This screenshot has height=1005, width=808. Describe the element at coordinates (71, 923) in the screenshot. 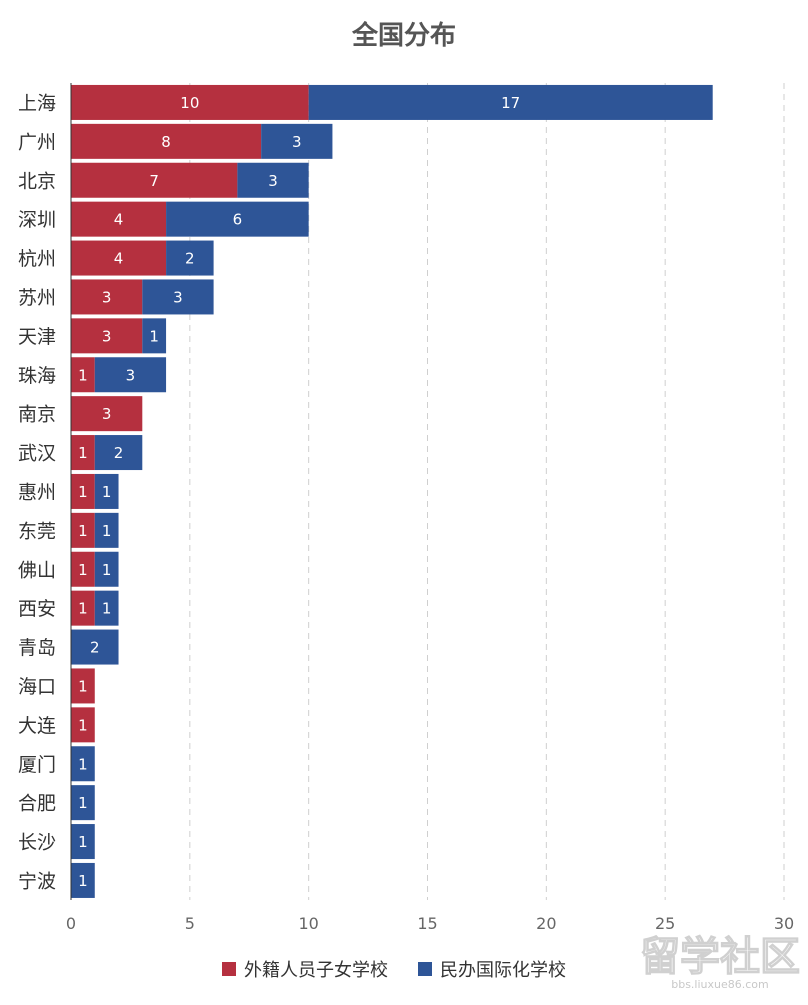

I see `x-tick-label: 0` at that location.